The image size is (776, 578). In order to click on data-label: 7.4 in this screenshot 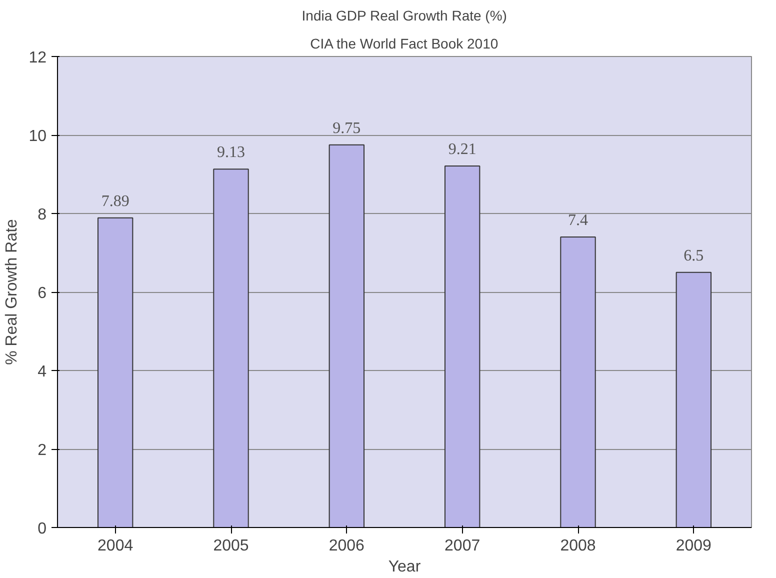, I will do `click(578, 221)`.